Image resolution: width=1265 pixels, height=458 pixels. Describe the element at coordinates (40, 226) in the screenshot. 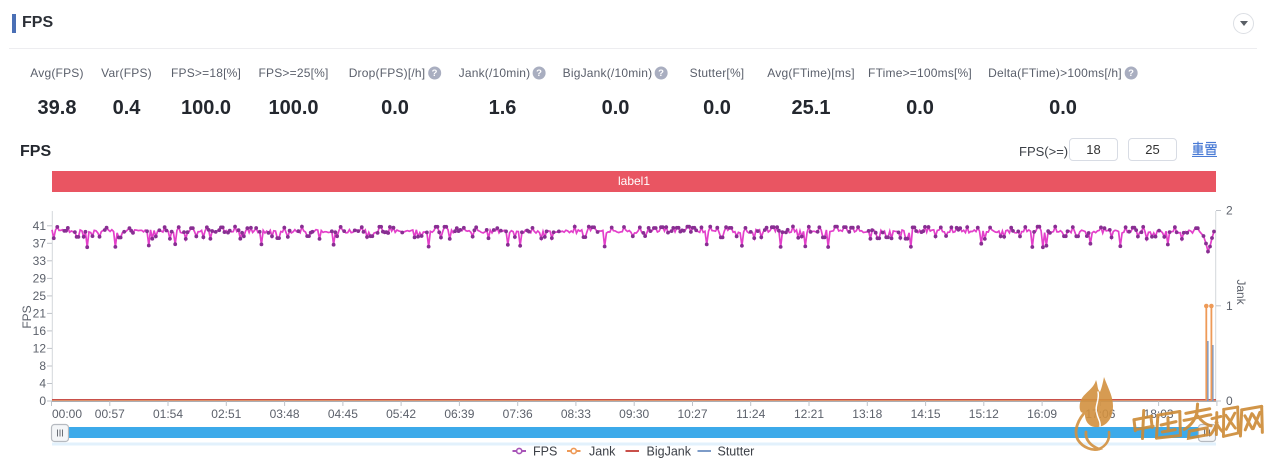

I see `svg-text: 41` at that location.